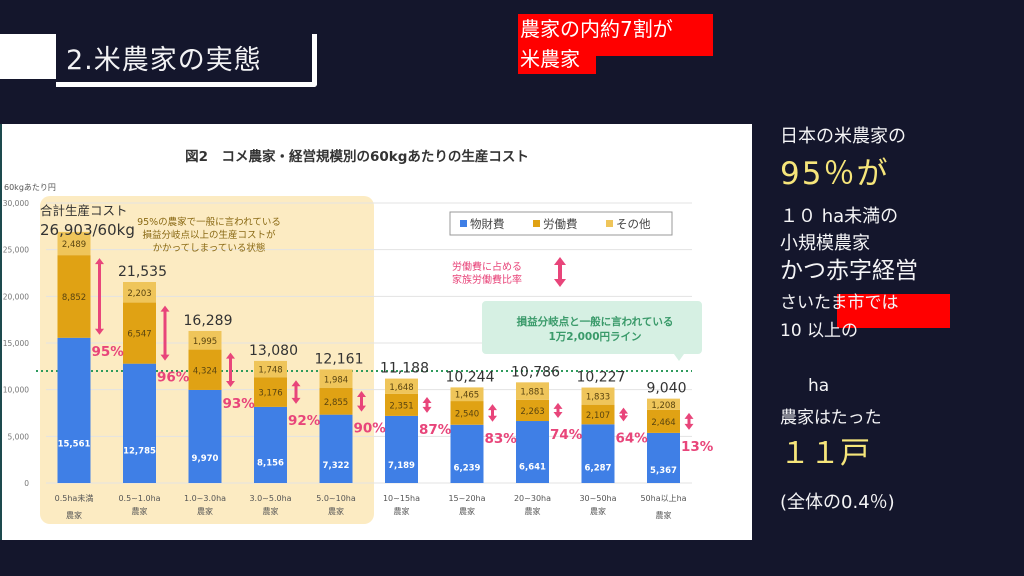 The width and height of the screenshot is (1024, 576). Describe the element at coordinates (84, 210) in the screenshot. I see `total-caption: 合計生産コスト` at that location.